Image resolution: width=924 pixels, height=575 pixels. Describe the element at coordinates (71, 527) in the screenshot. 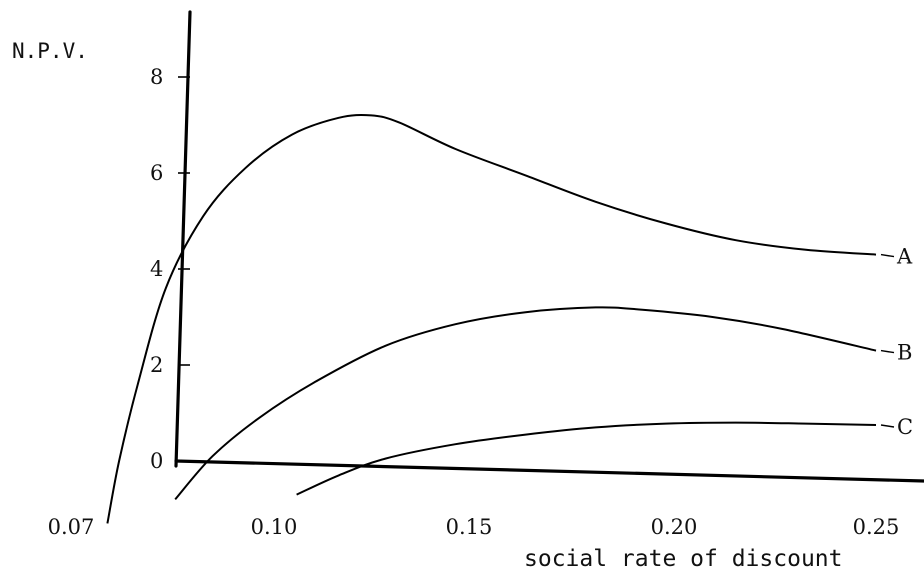

I see `x-tick-label: 0.07` at that location.